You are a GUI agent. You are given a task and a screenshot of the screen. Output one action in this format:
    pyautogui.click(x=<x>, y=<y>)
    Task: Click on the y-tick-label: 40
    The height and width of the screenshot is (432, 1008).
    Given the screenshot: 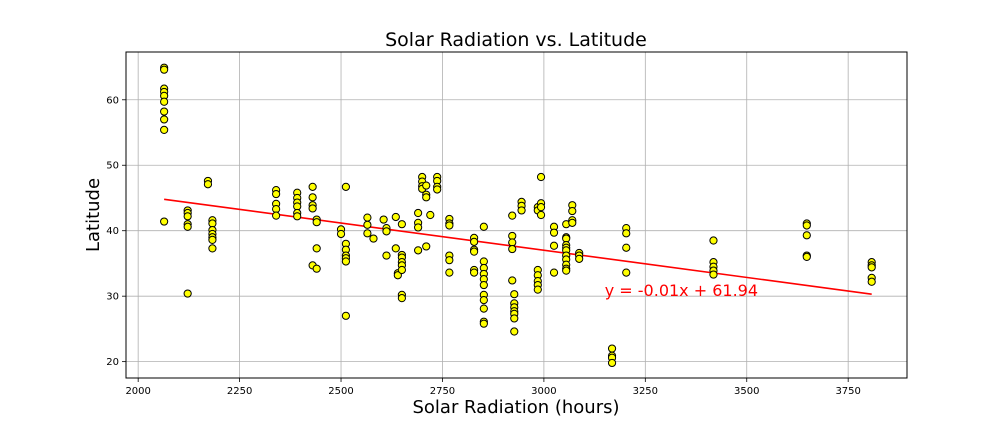 What is the action you would take?
    pyautogui.click(x=112, y=231)
    